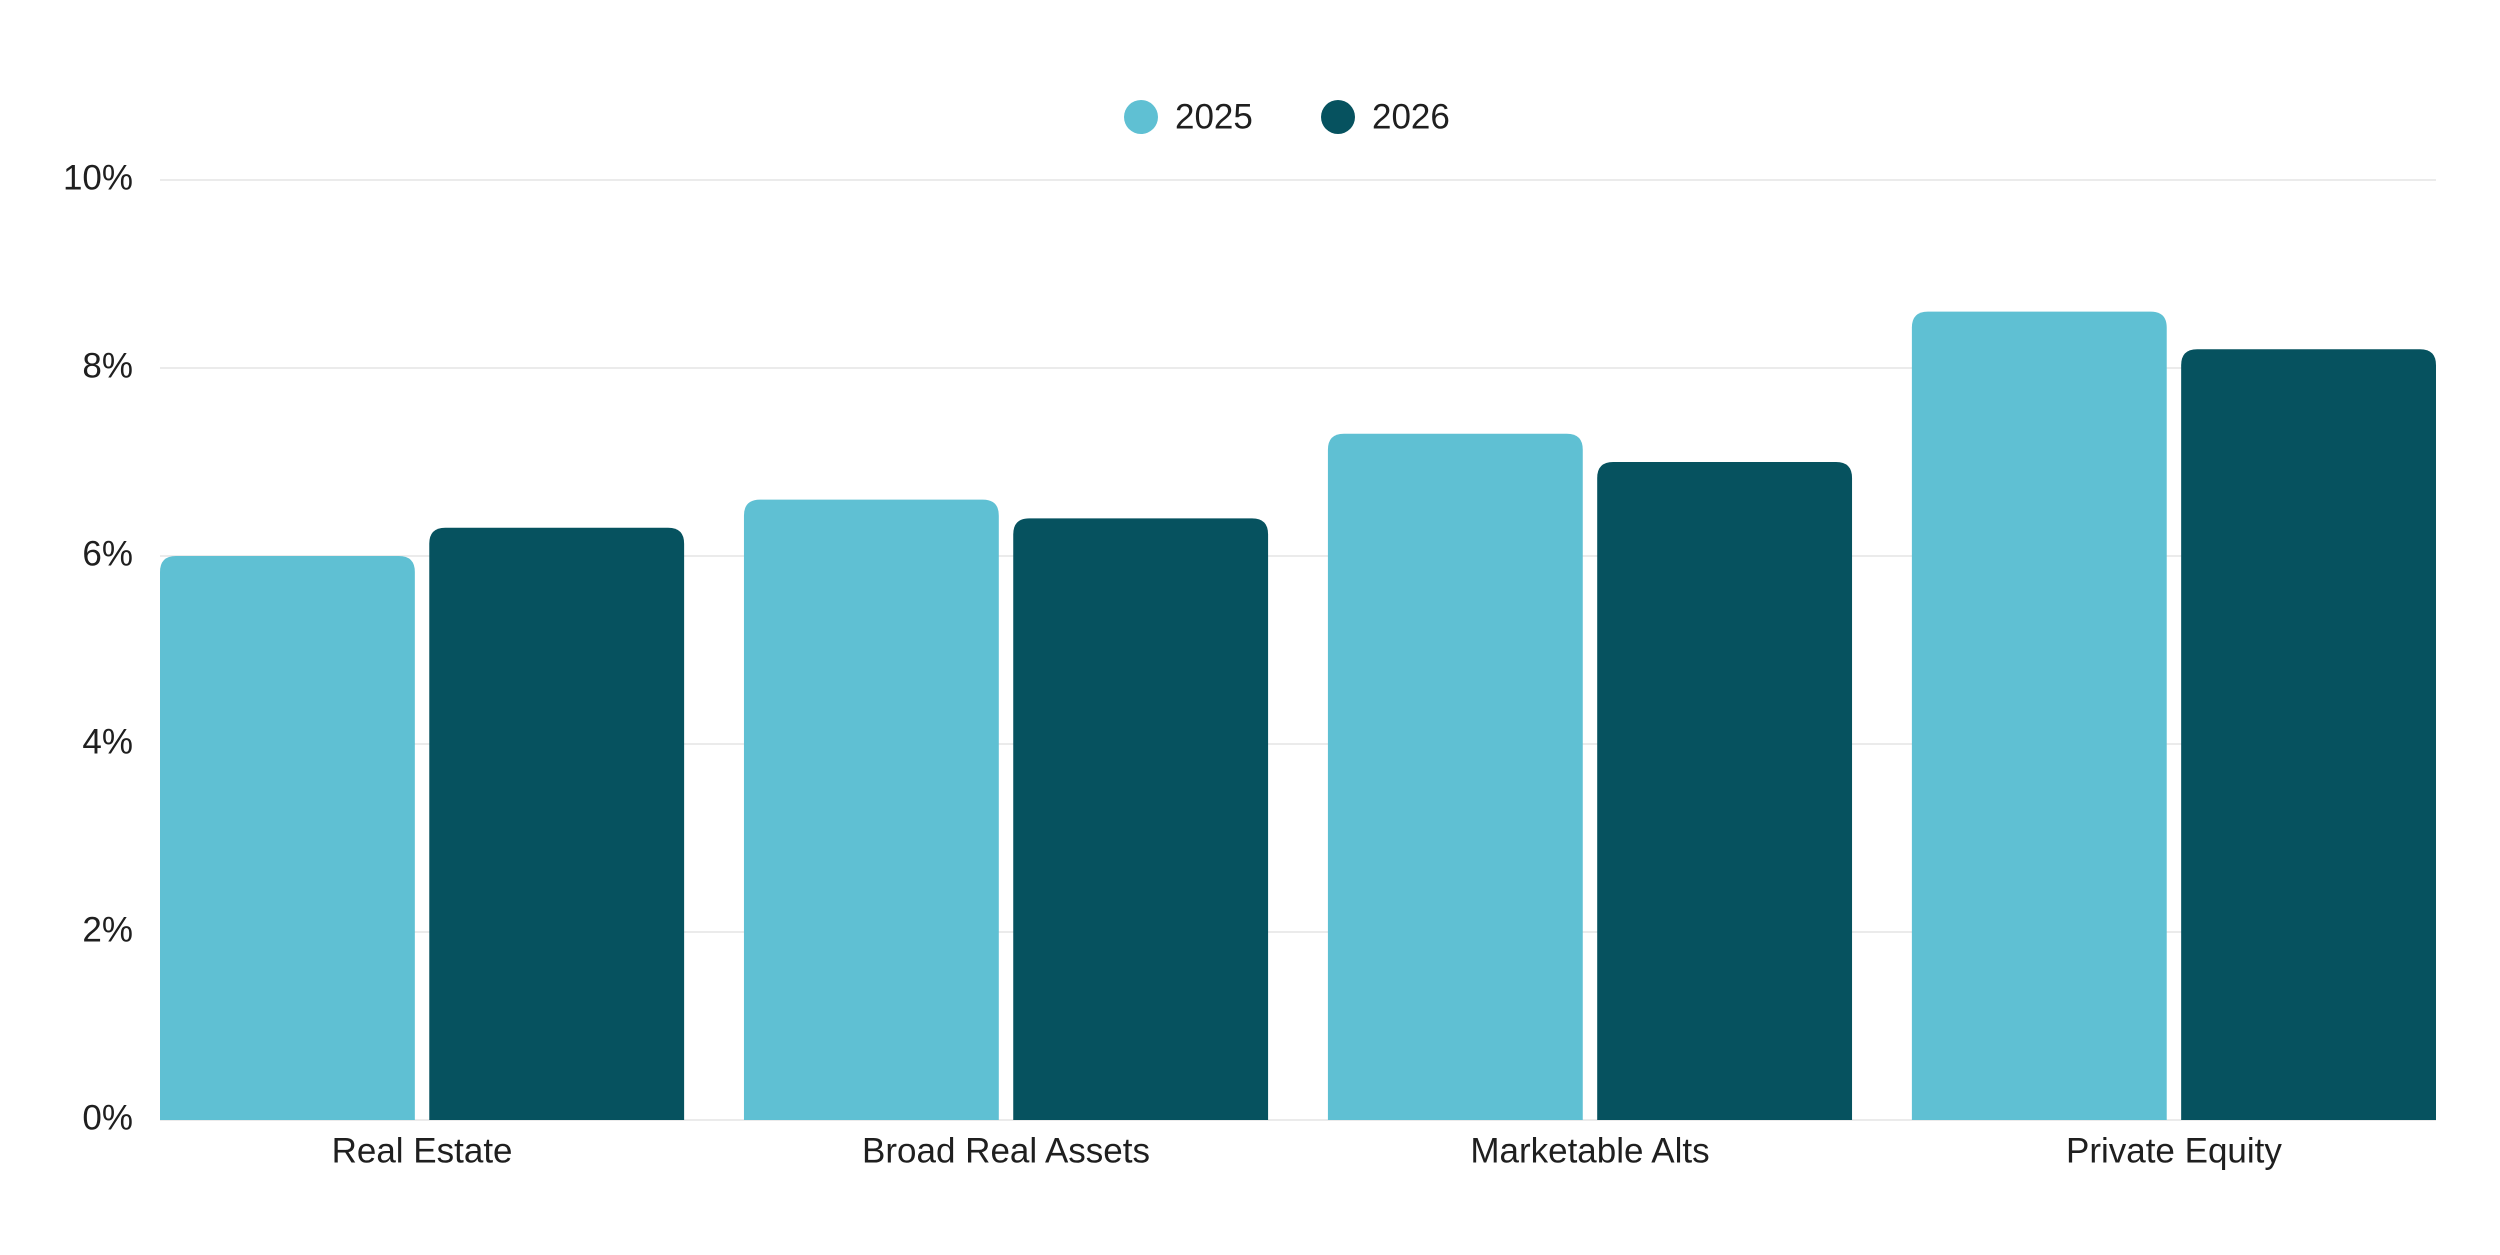 This screenshot has width=2500, height=1255. Describe the element at coordinates (107, 929) in the screenshot. I see `y-tick-label: 2%` at that location.